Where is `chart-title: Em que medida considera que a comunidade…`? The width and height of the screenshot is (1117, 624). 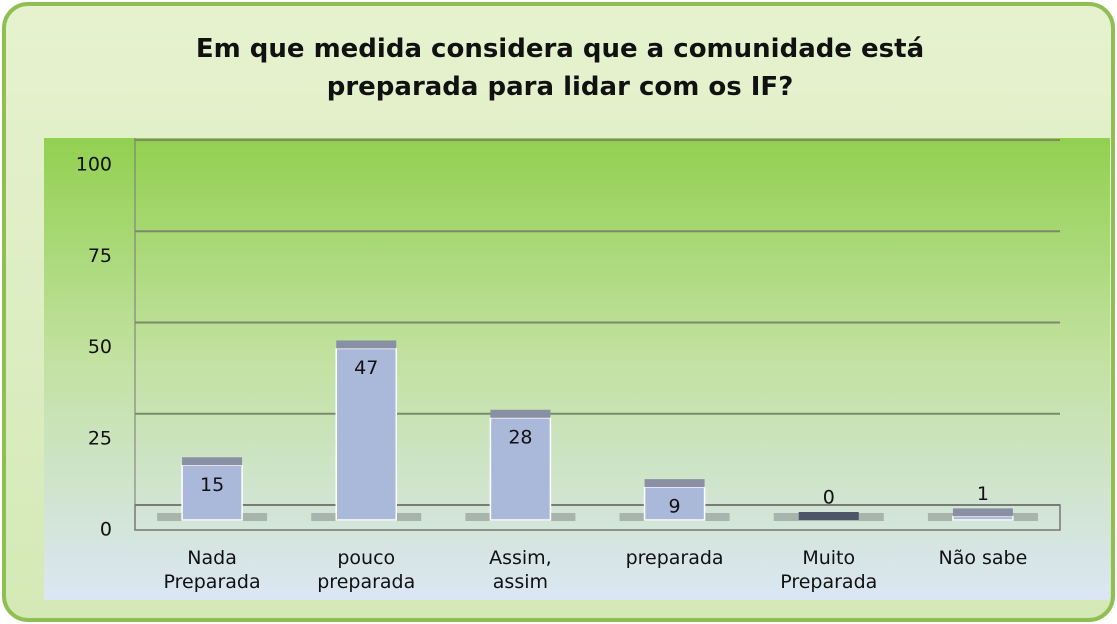
chart-title: Em que medida considera que a comunidade… is located at coordinates (560, 68).